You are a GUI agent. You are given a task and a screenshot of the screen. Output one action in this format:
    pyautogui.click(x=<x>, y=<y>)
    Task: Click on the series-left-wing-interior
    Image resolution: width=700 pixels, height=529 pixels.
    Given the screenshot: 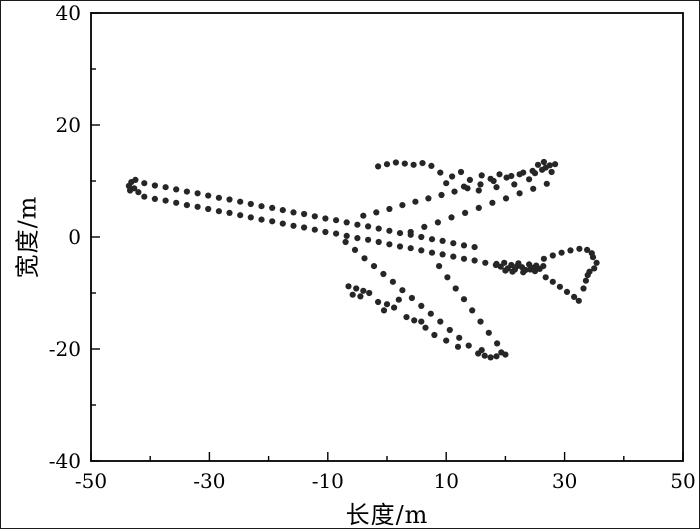 What is the action you would take?
    pyautogui.click(x=403, y=316)
    